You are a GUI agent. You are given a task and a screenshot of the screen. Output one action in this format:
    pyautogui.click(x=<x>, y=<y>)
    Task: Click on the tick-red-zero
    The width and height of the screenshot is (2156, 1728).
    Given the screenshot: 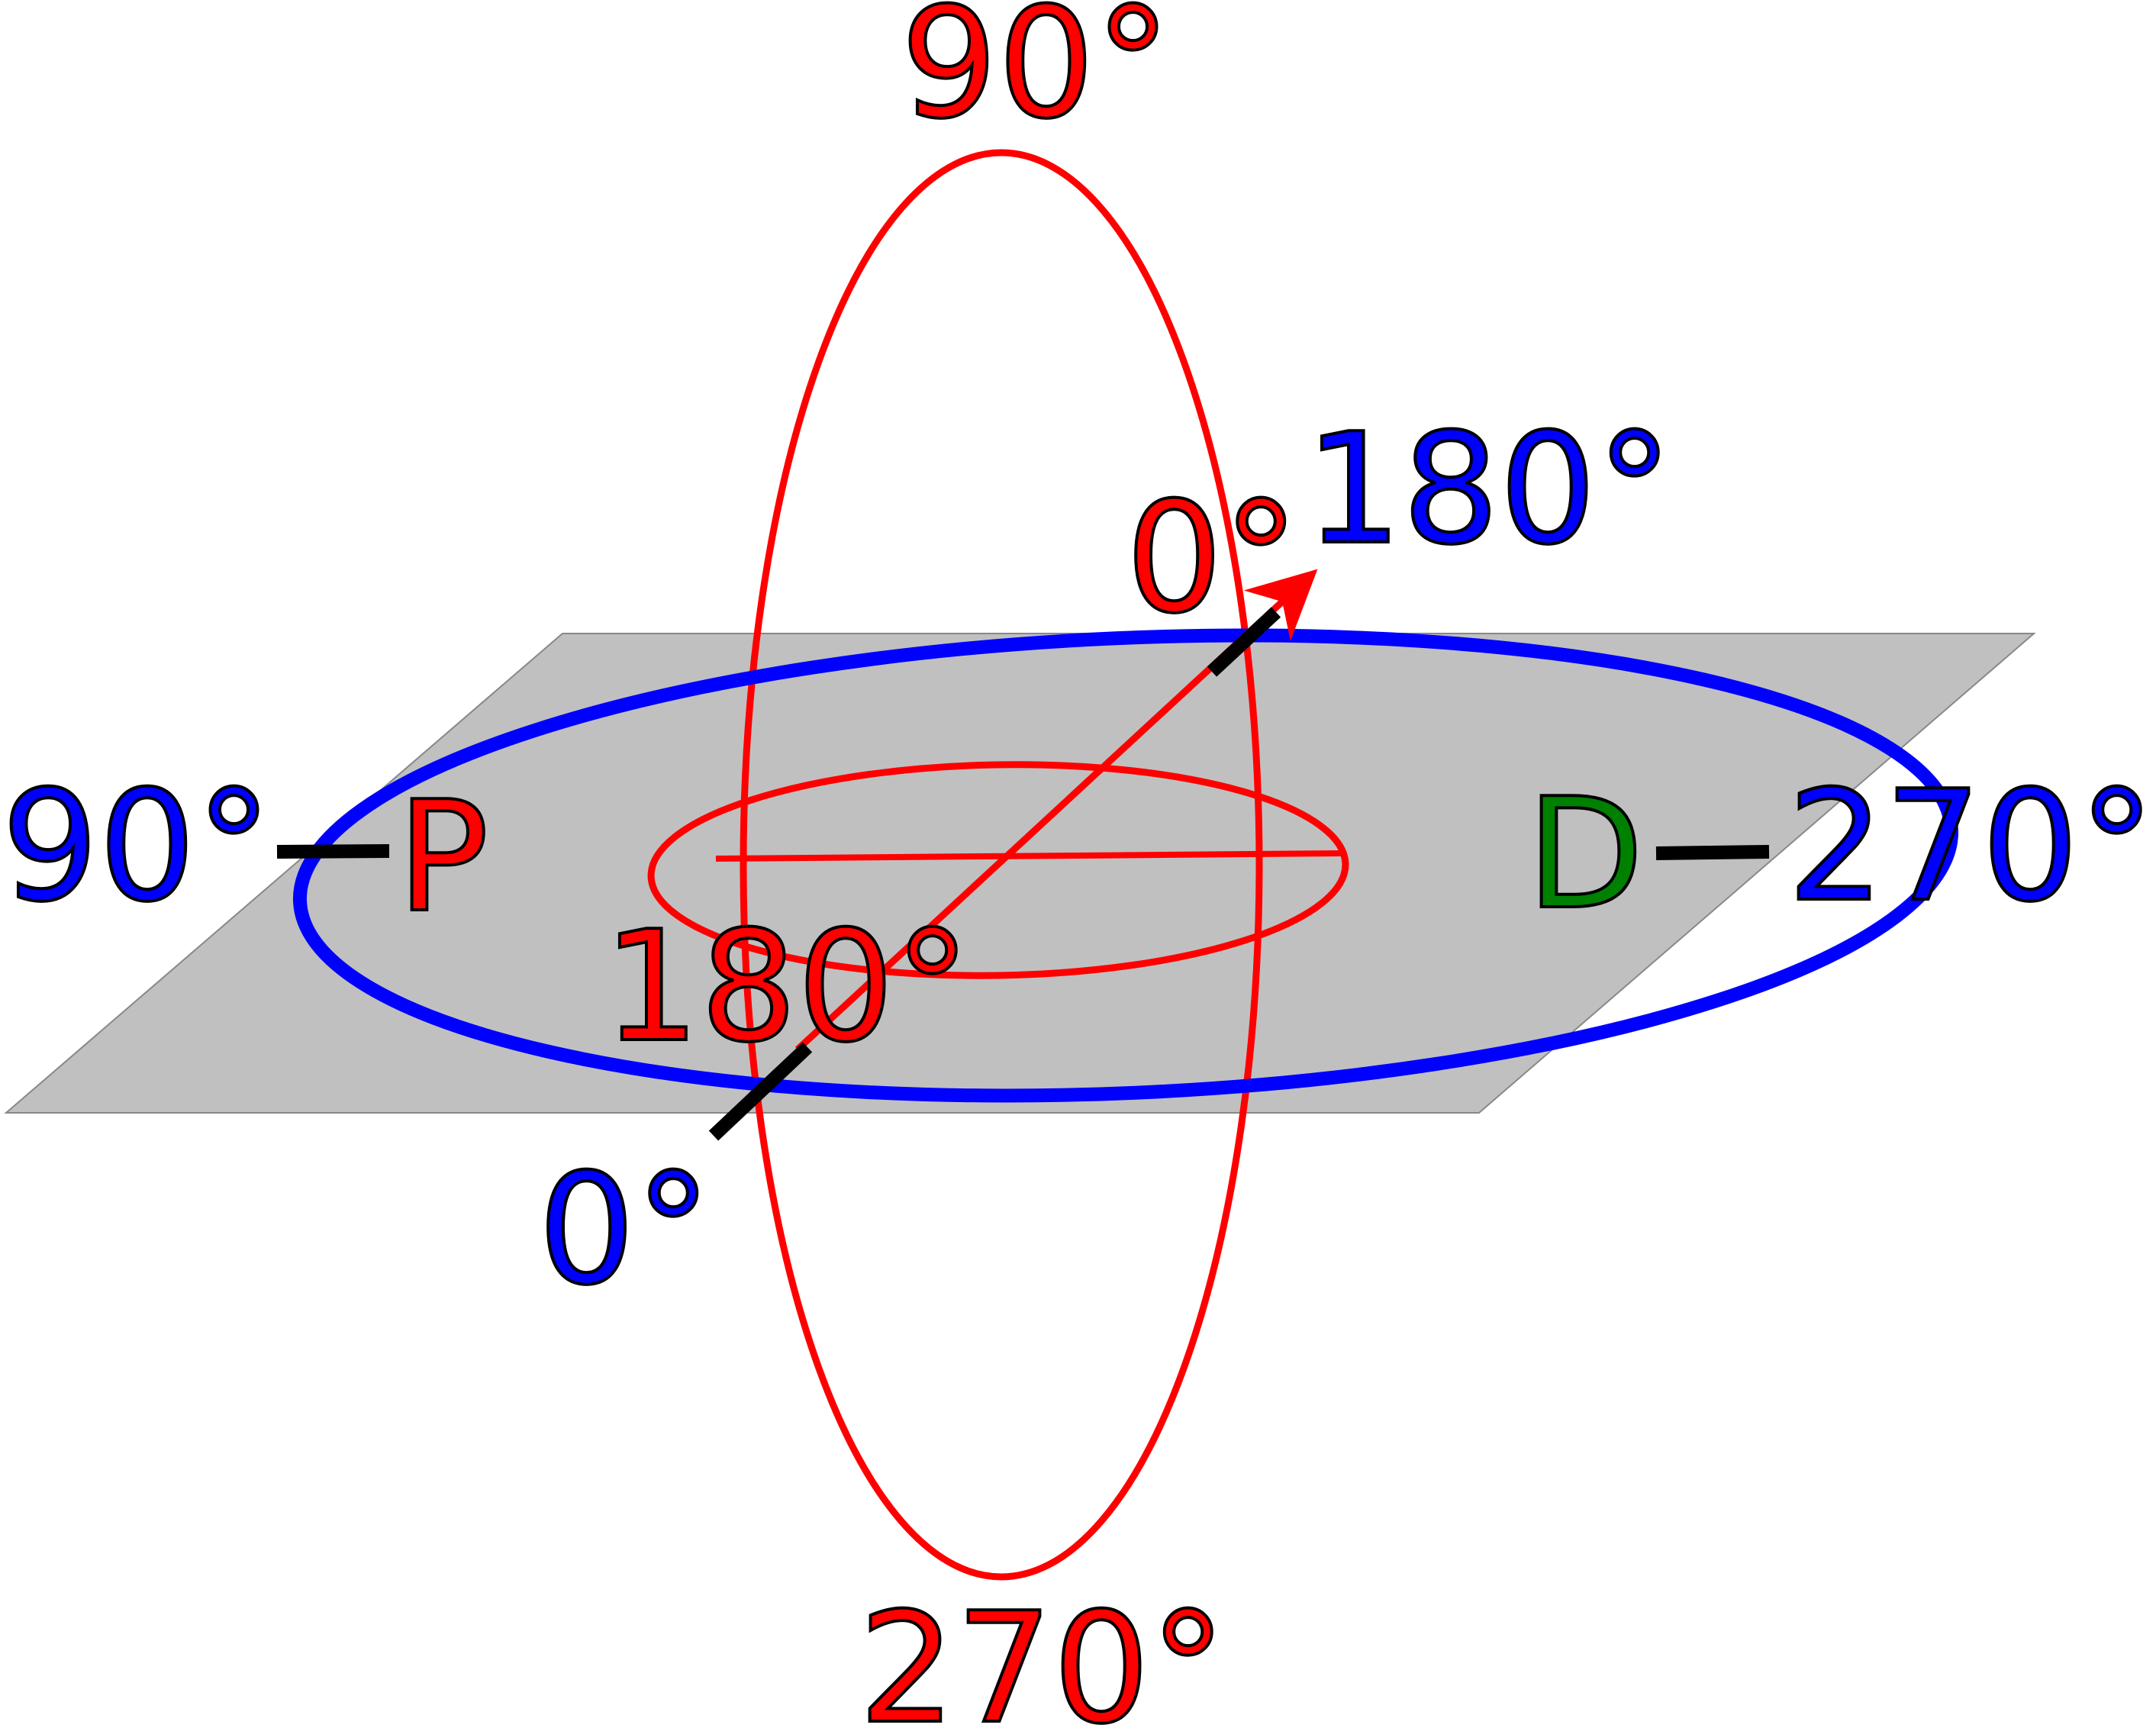 What is the action you would take?
    pyautogui.click(x=1244, y=642)
    